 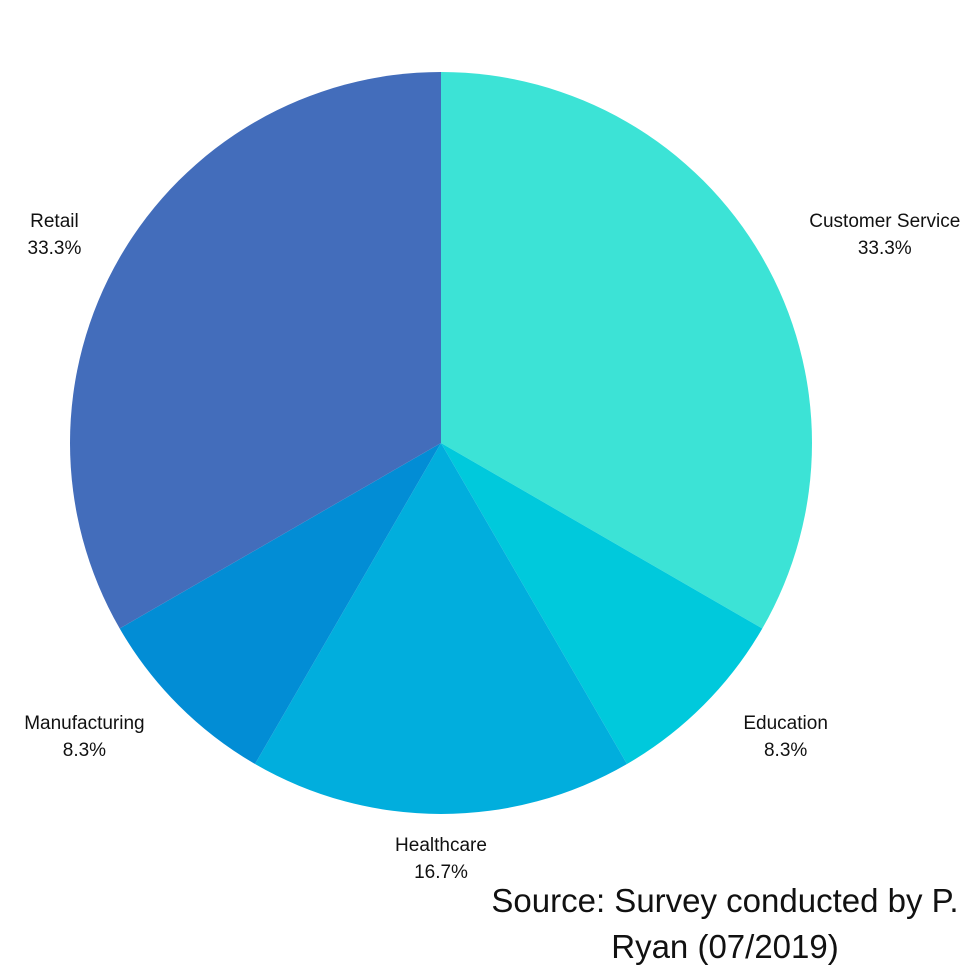 I want to click on value-label: 16.7%, so click(x=441, y=872).